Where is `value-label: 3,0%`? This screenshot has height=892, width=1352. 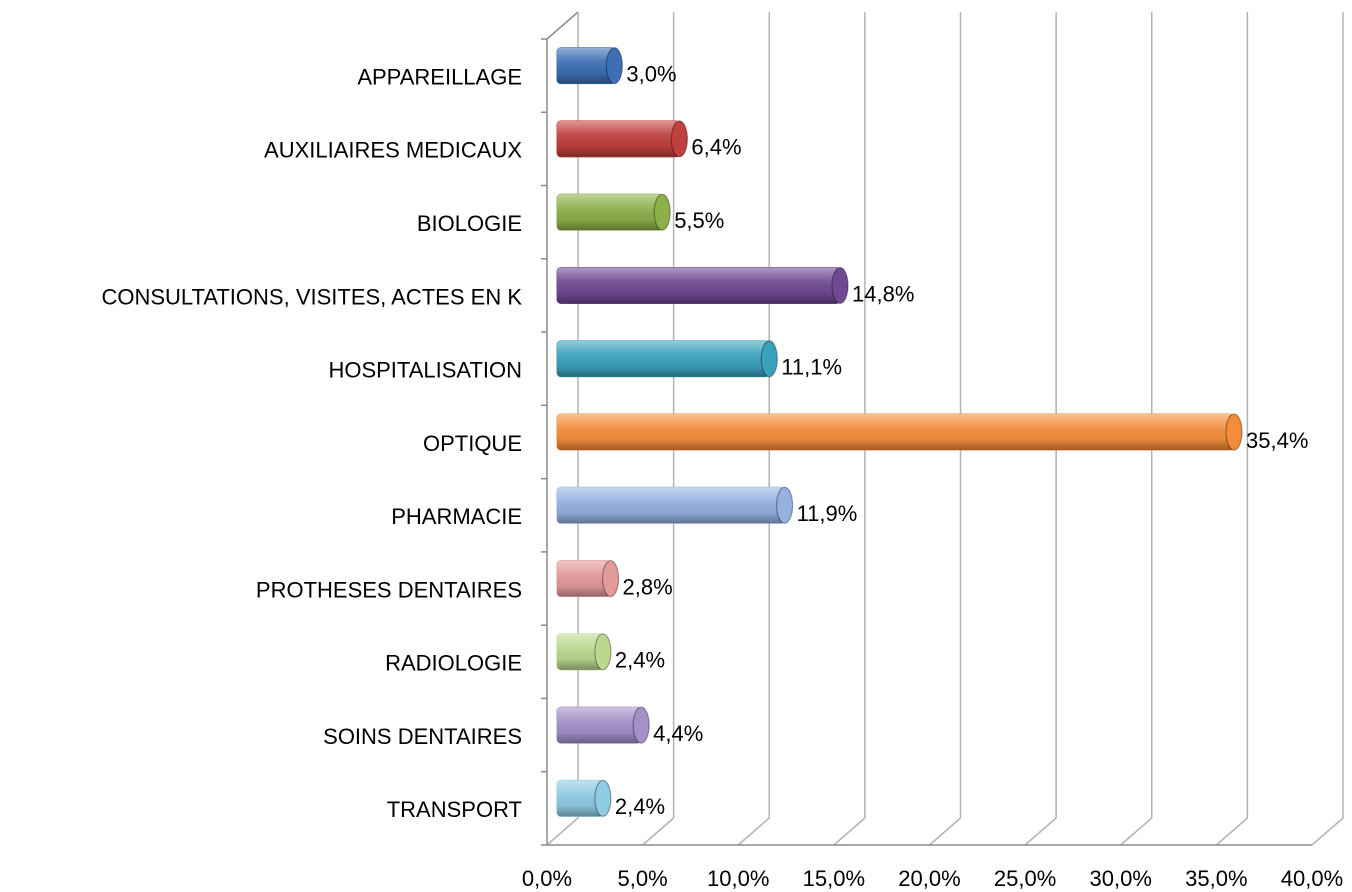
value-label: 3,0% is located at coordinates (651, 73).